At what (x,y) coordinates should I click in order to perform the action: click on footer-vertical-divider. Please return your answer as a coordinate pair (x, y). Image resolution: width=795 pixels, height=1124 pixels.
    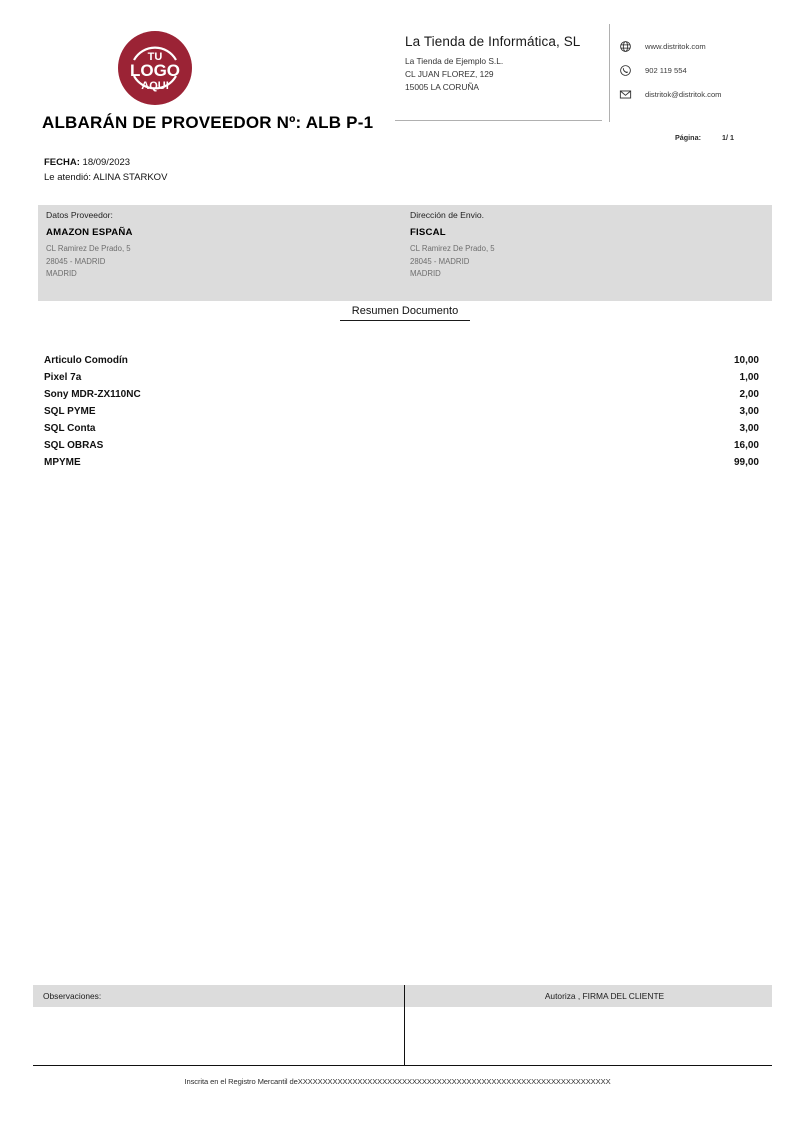
    Looking at the image, I should click on (405, 1025).